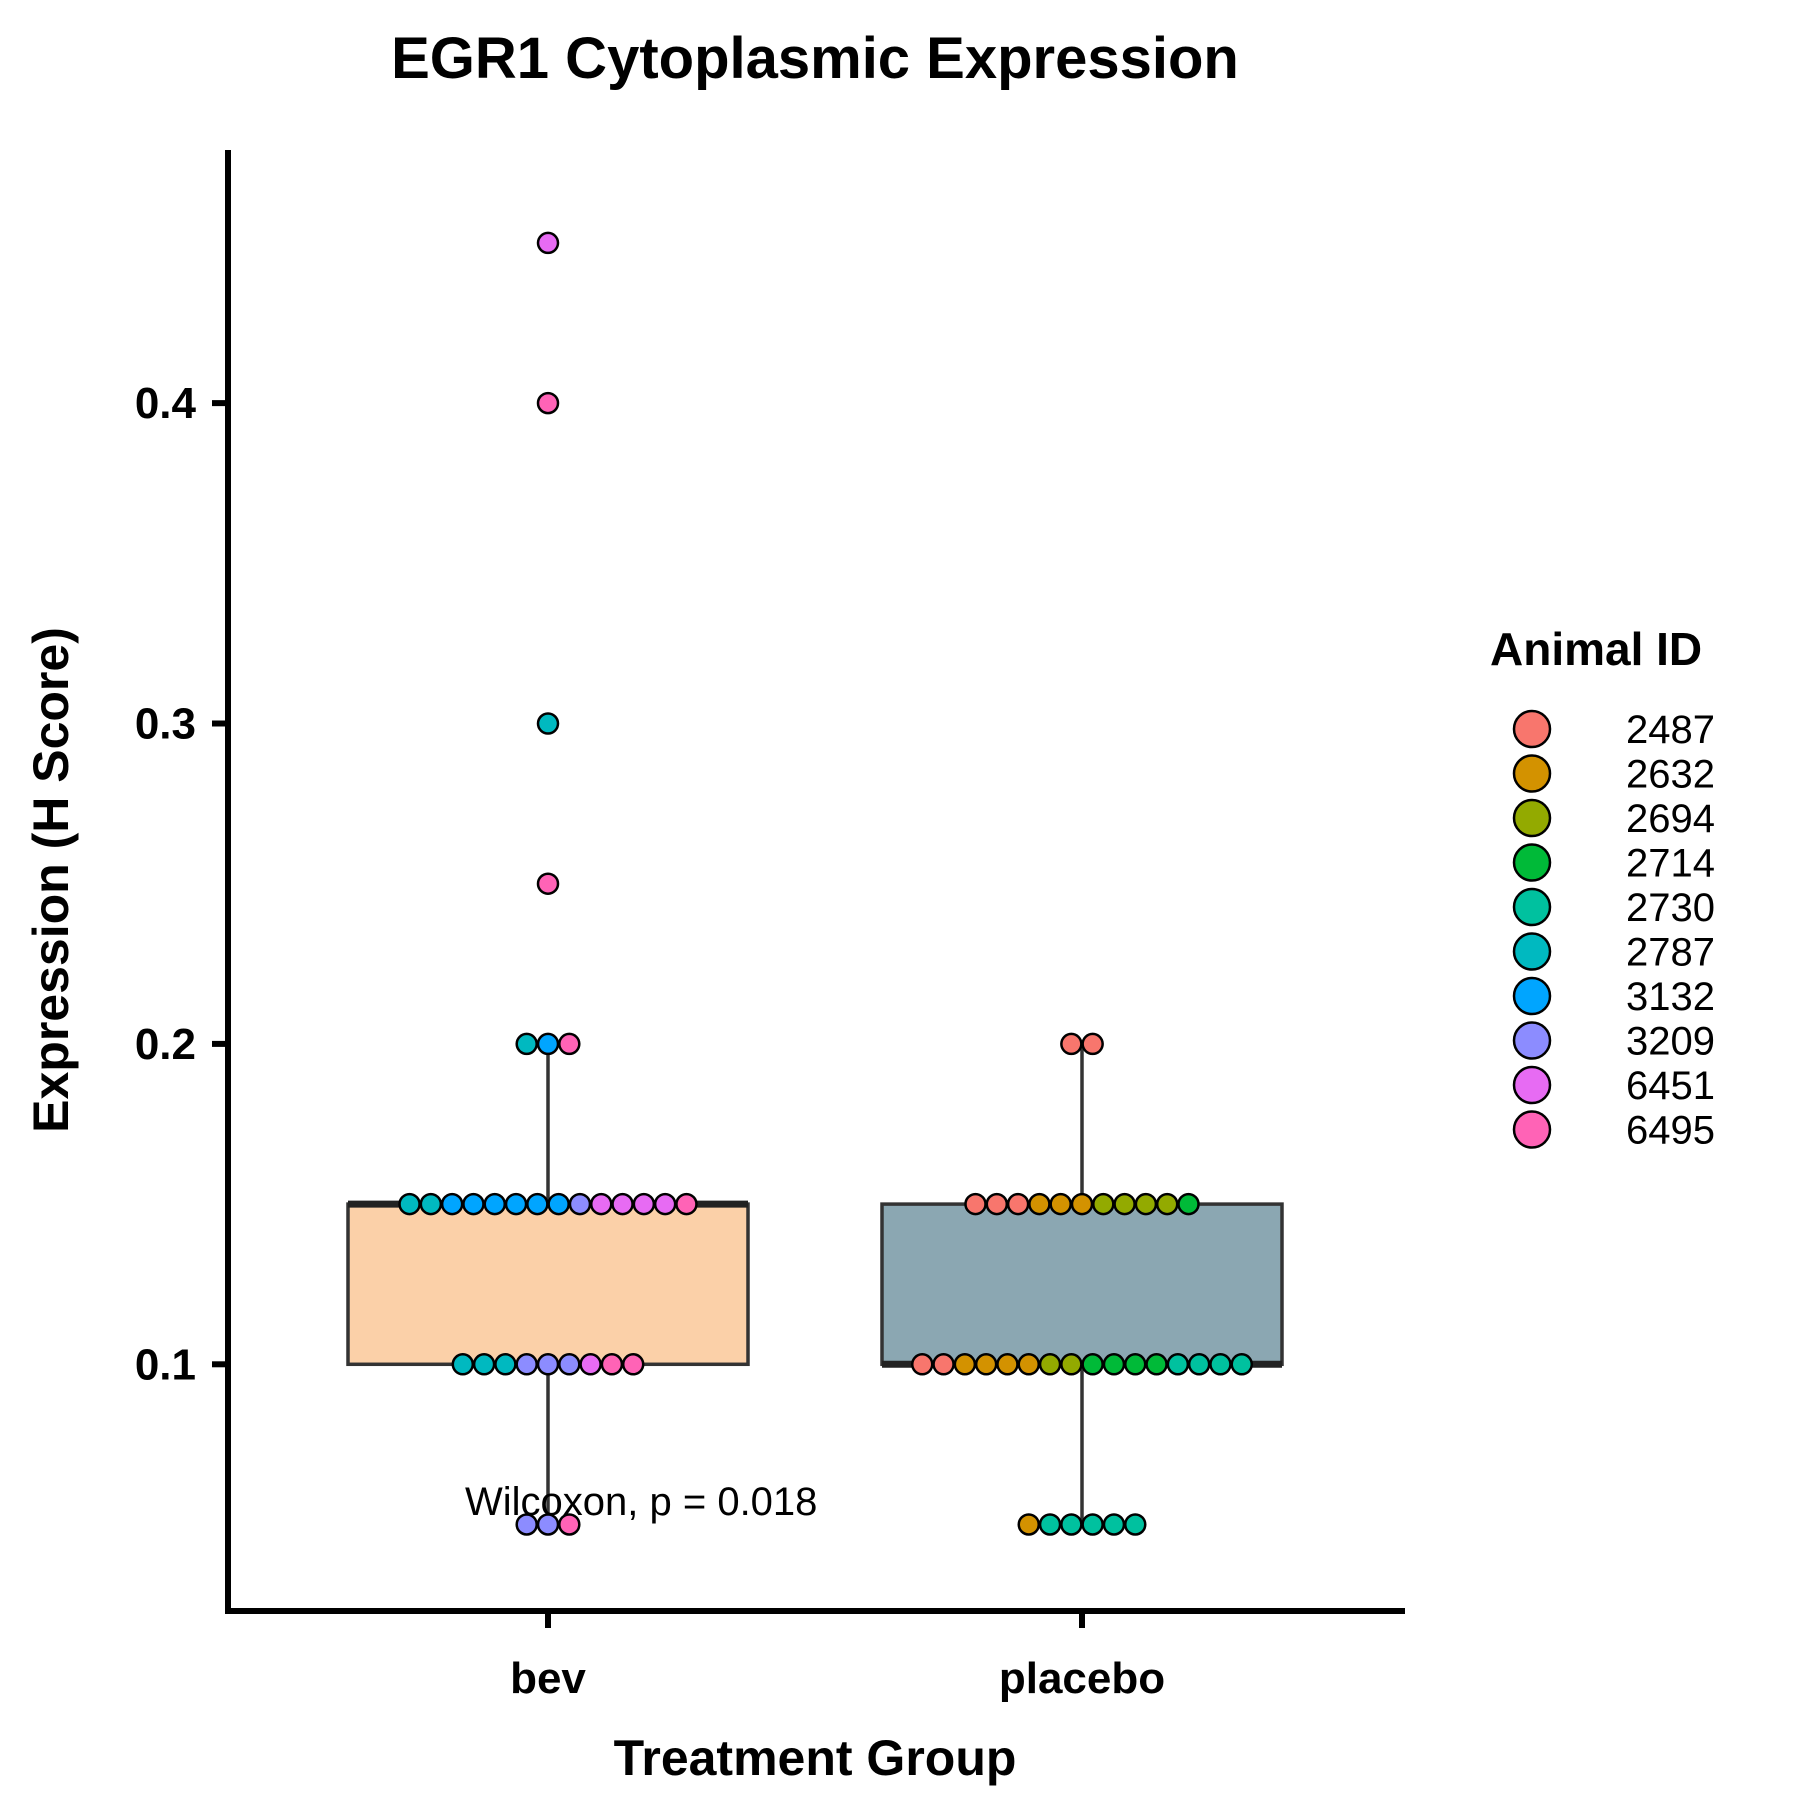 This screenshot has height=1800, width=1800. What do you see at coordinates (165, 724) in the screenshot?
I see `y-tick-label: 0.3` at bounding box center [165, 724].